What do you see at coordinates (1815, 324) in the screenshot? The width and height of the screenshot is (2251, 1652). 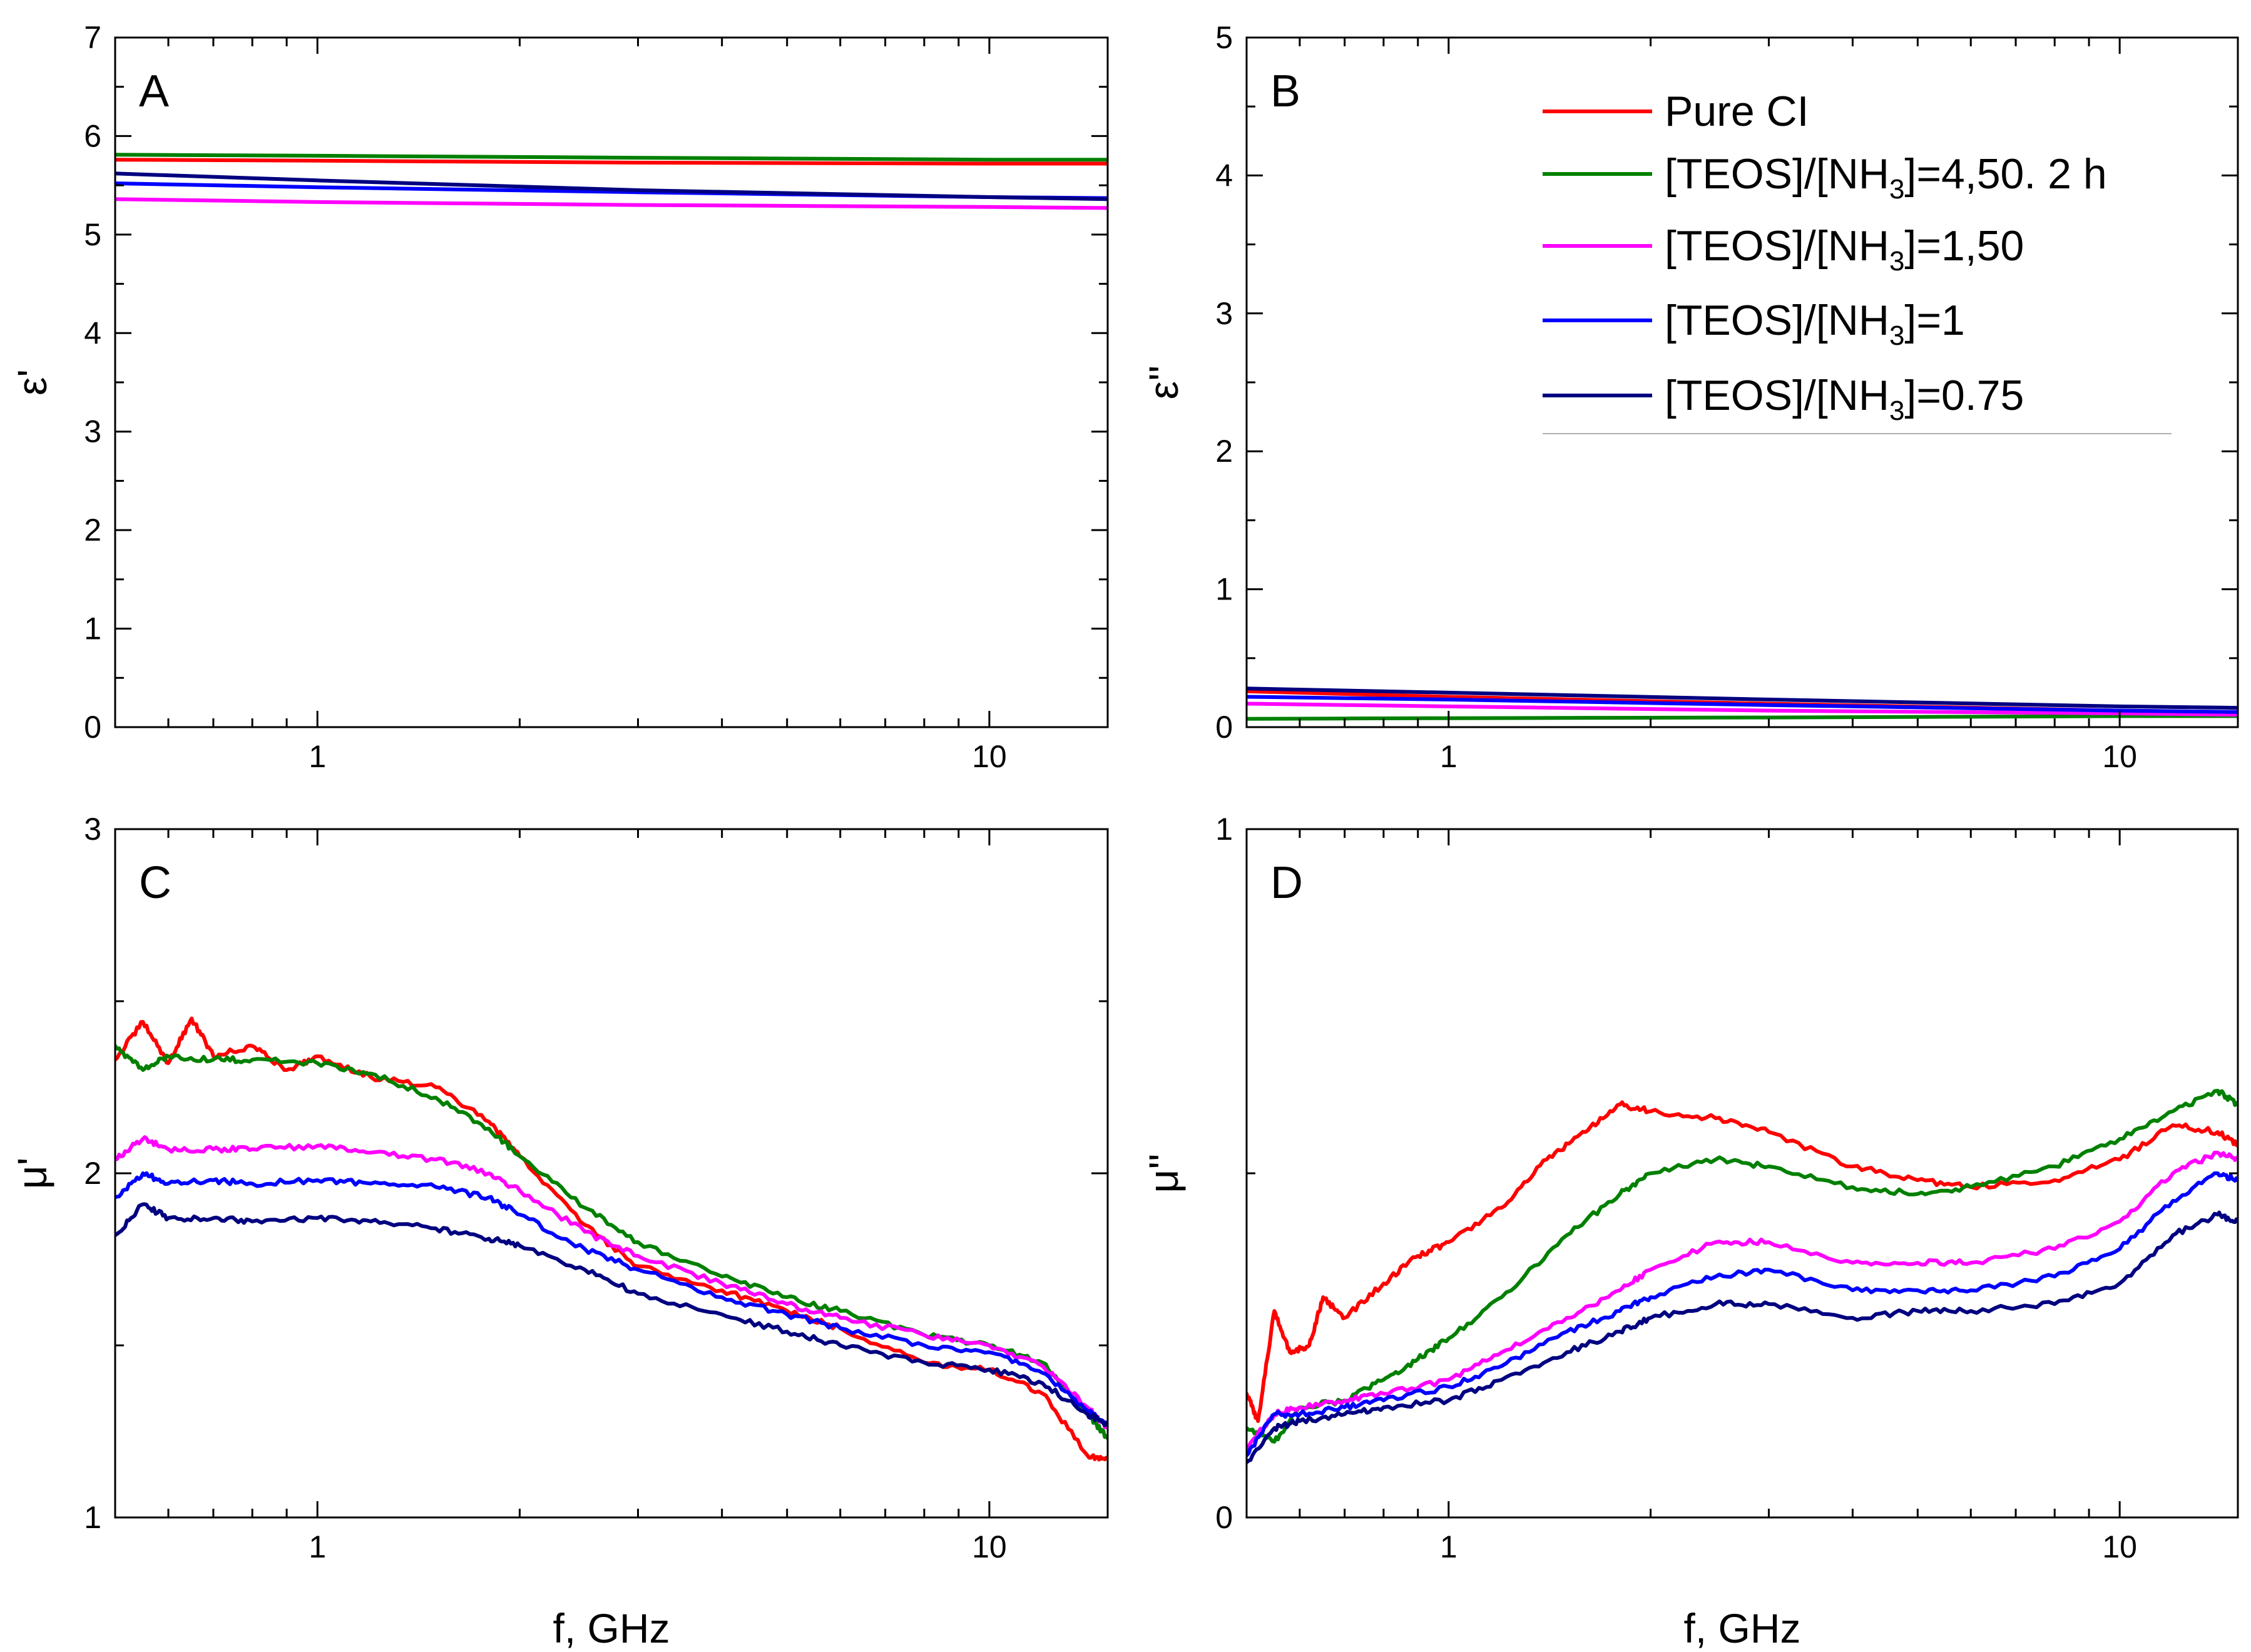 I see `legend-label: [TEOS]/[NH3]=1` at bounding box center [1815, 324].